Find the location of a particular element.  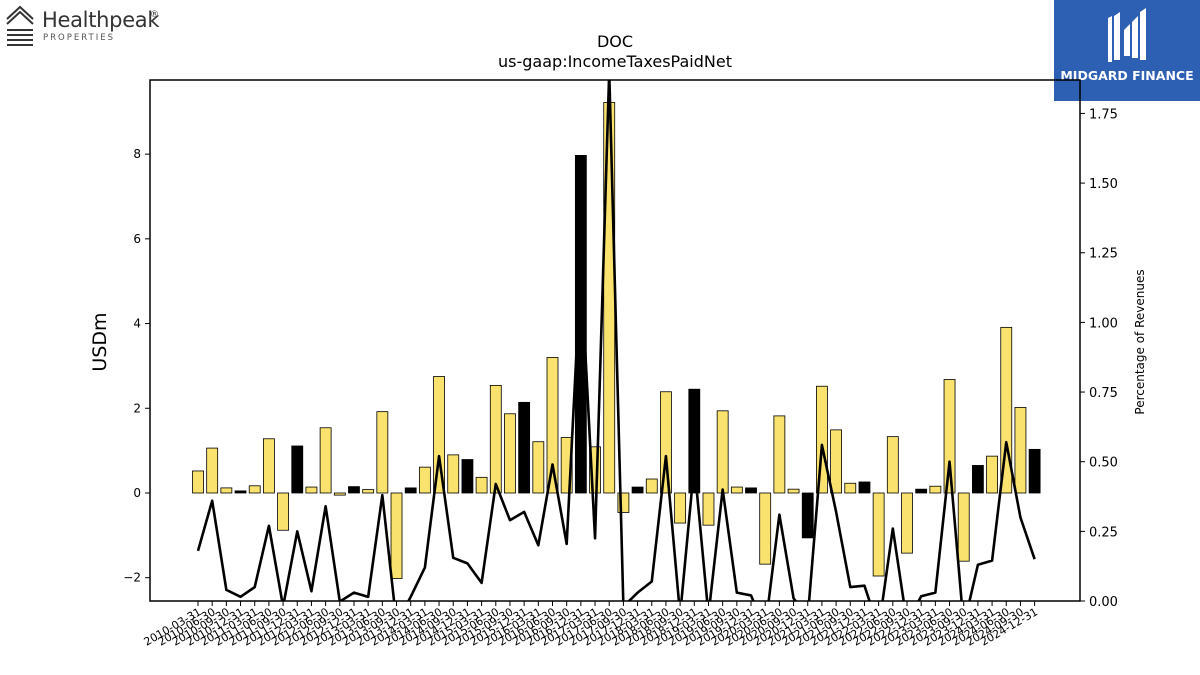

y-tick-label: −2 is located at coordinates (132, 578).